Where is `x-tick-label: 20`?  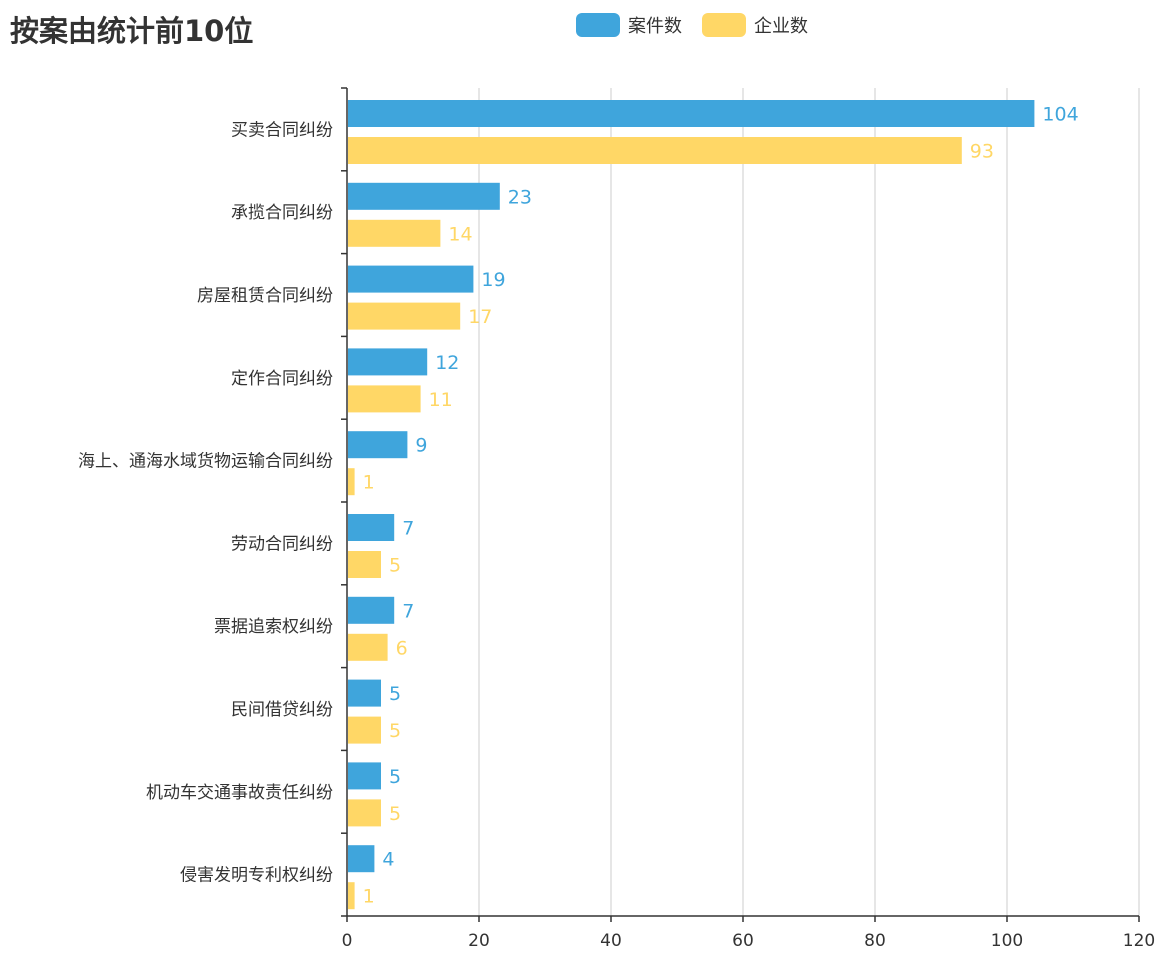
x-tick-label: 20 is located at coordinates (479, 941).